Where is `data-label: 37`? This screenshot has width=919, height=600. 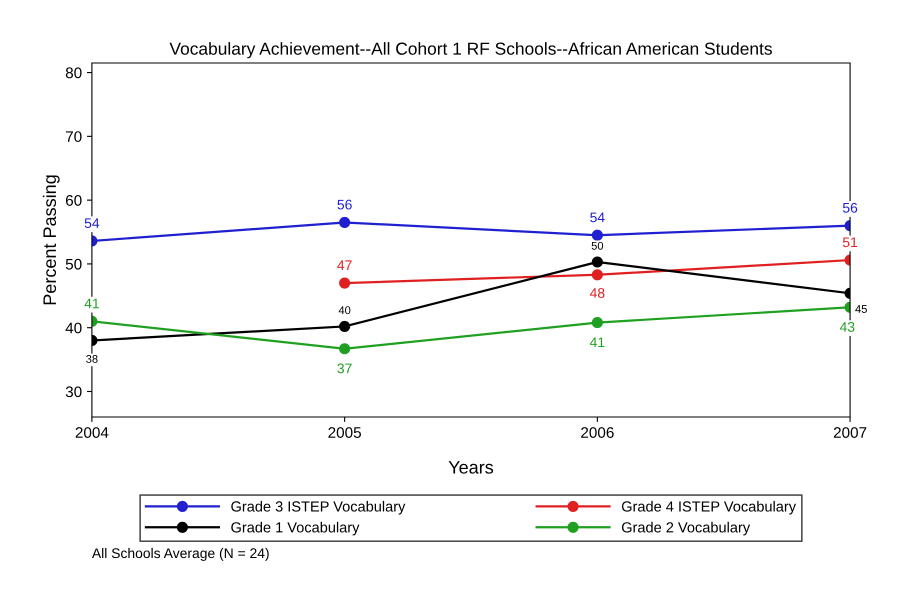
data-label: 37 is located at coordinates (344, 368).